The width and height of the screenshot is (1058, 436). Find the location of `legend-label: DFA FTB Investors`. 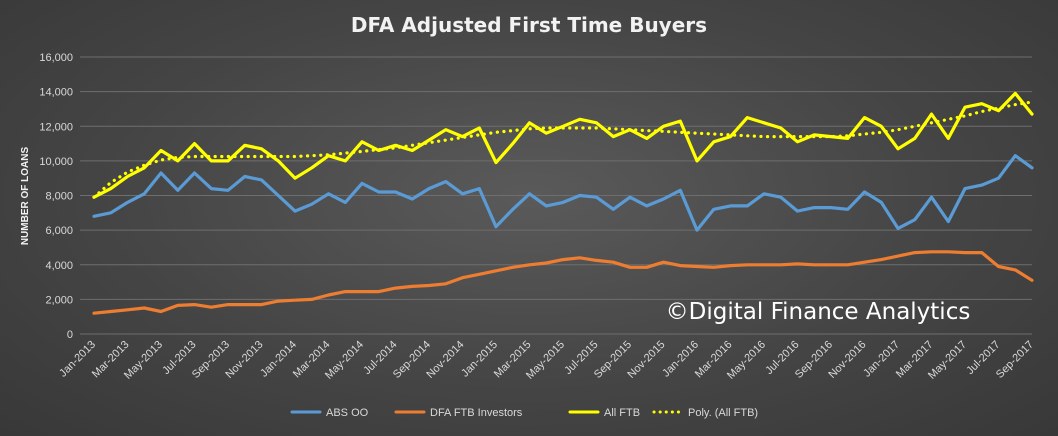

legend-label: DFA FTB Investors is located at coordinates (476, 413).